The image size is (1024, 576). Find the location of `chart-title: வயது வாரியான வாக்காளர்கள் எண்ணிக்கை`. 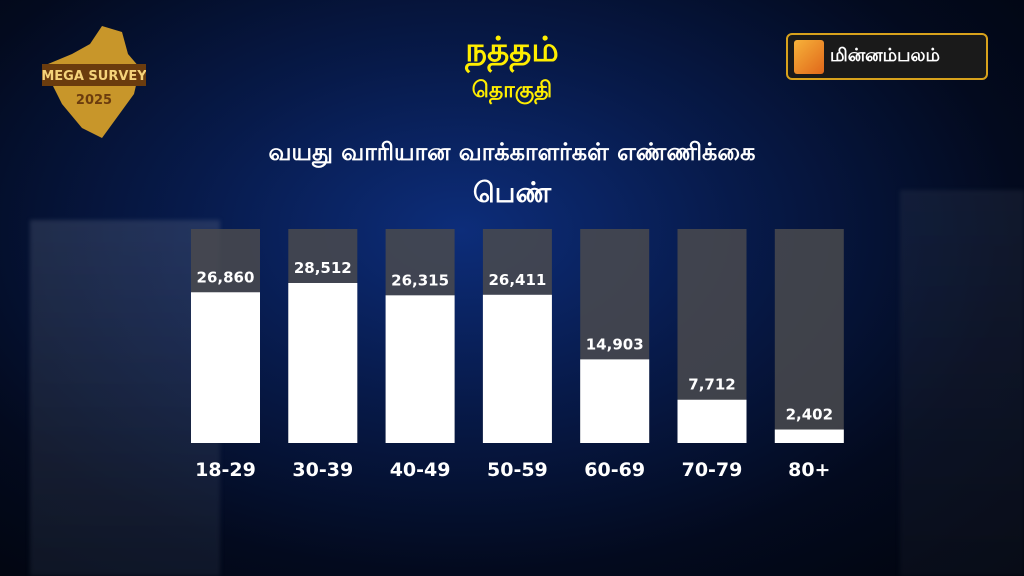

chart-title: வயது வாரியான வாக்காளர்கள் எண்ணிக்கை is located at coordinates (512, 152).